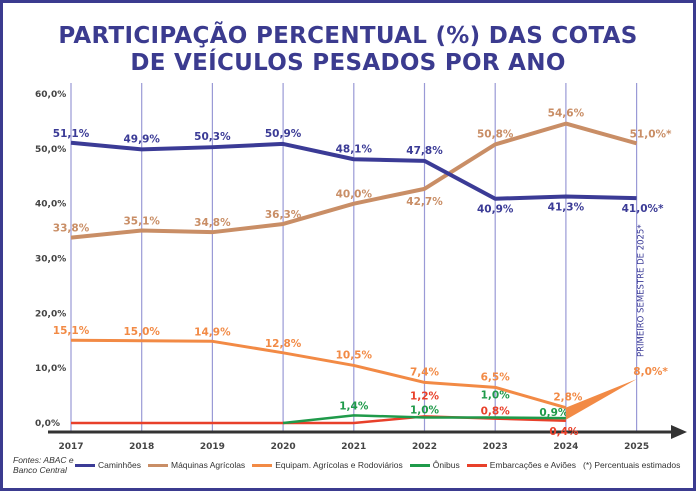 The width and height of the screenshot is (696, 491). Describe the element at coordinates (495, 447) in the screenshot. I see `x-tick-label: 2023` at that location.